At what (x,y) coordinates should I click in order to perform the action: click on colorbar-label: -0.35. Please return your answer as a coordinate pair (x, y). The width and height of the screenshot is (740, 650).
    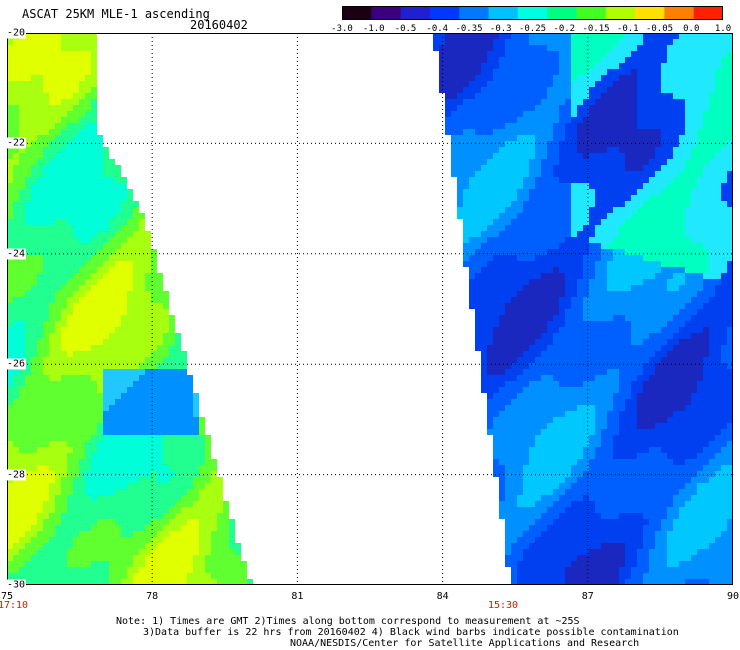
    Looking at the image, I should click on (469, 29).